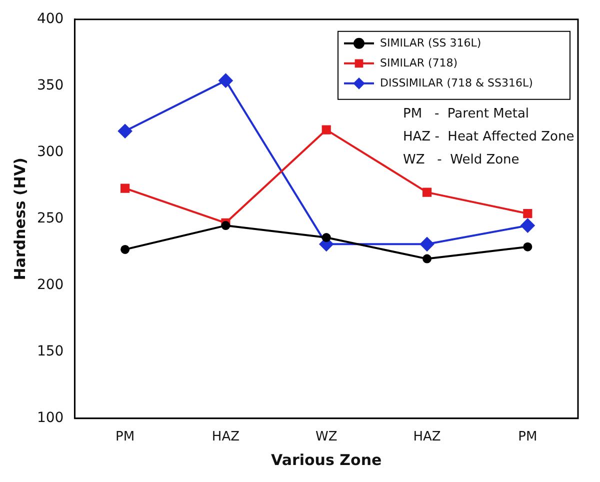  What do you see at coordinates (50, 19) in the screenshot?
I see `y-tick-label: 400` at bounding box center [50, 19].